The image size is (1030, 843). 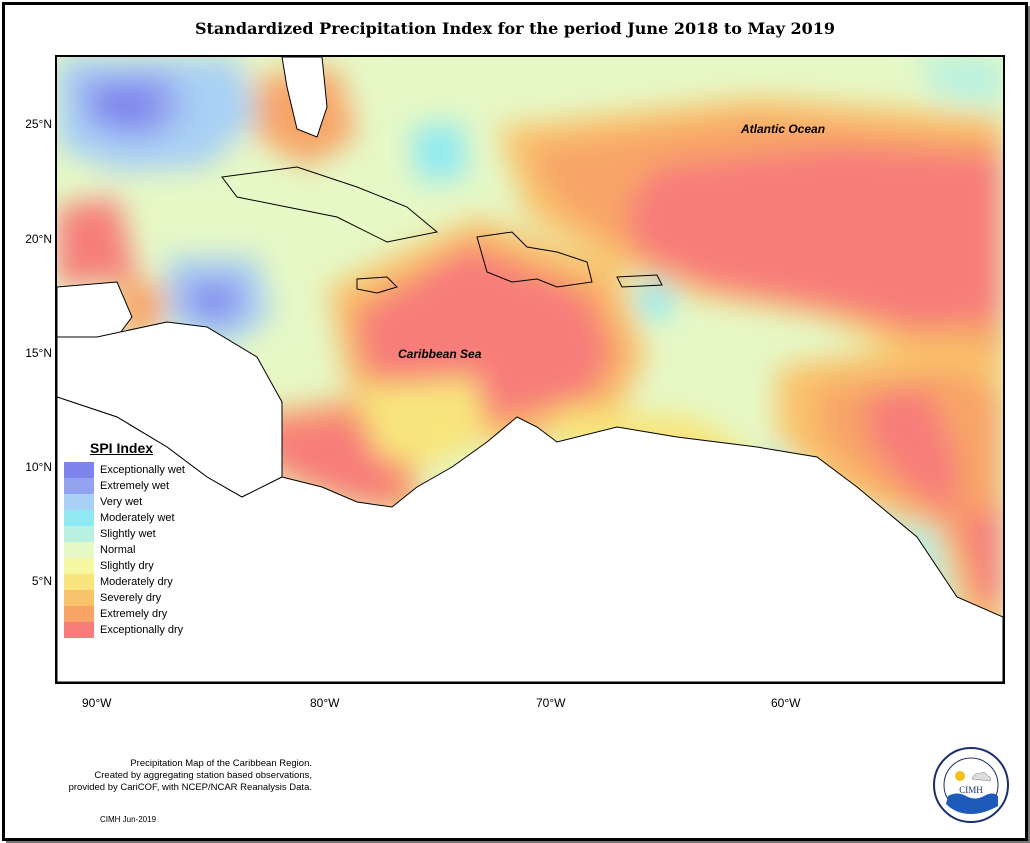 What do you see at coordinates (127, 566) in the screenshot?
I see `legend-label: Slightly dry` at bounding box center [127, 566].